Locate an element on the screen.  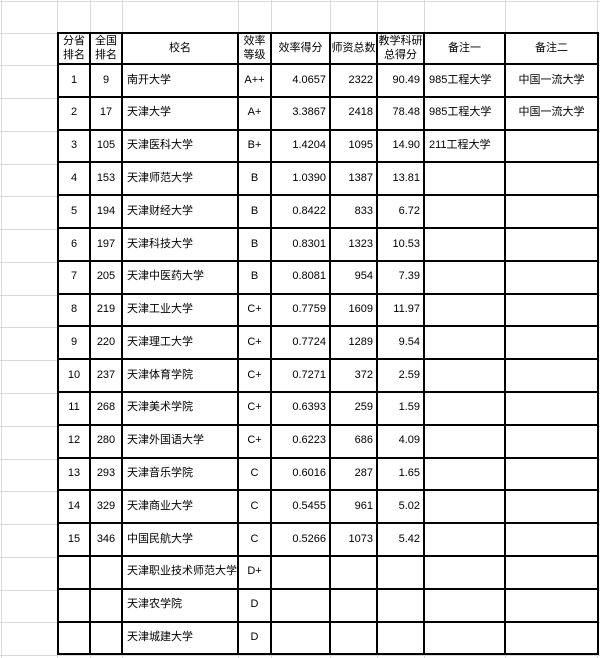
cell-efficiency-score: 4.0657 is located at coordinates (300, 80).